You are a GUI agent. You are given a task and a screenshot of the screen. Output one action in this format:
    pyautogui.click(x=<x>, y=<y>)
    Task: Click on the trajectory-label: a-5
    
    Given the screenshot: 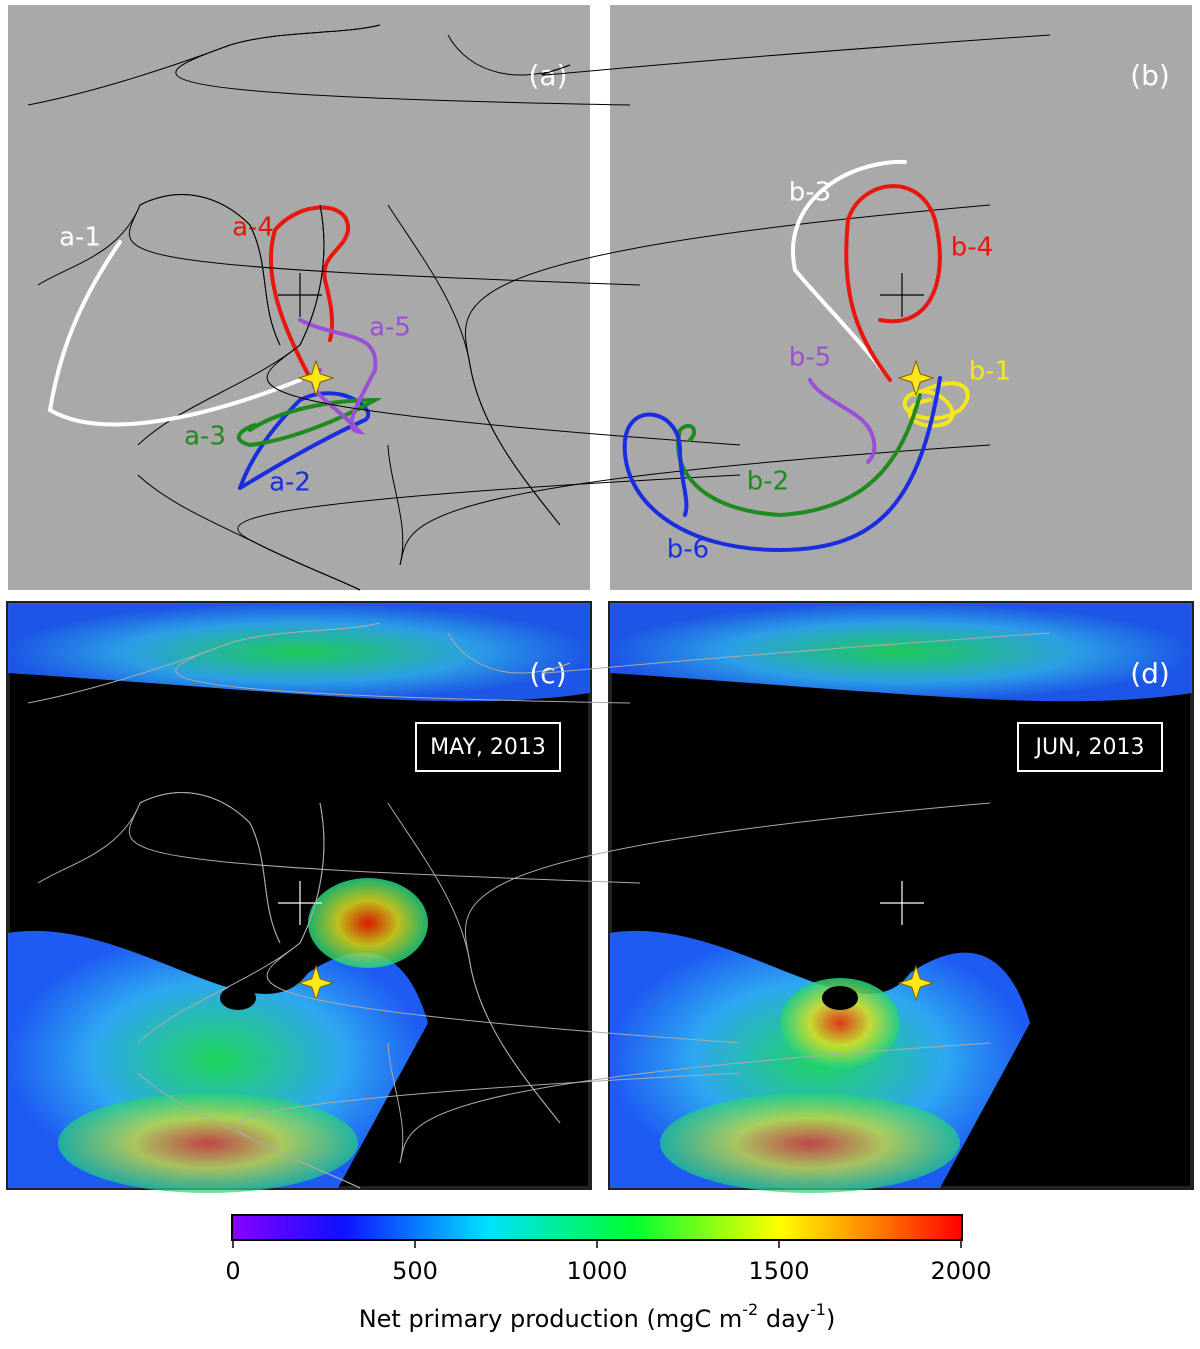 What is the action you would take?
    pyautogui.click(x=390, y=328)
    